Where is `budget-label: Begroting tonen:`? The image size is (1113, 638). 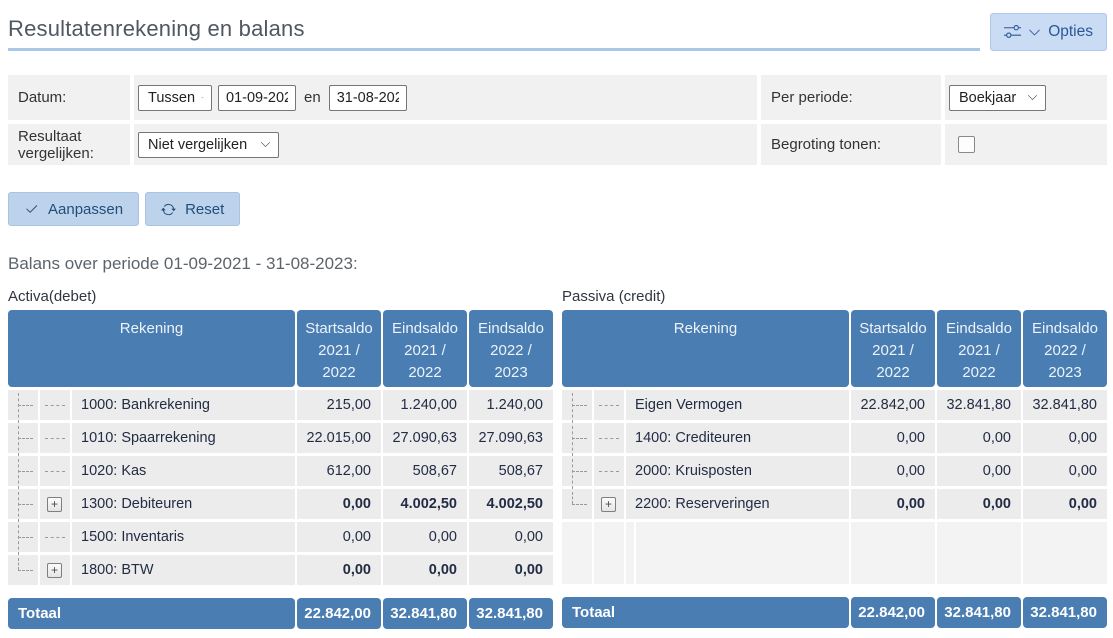
budget-label: Begroting tonen: is located at coordinates (851, 144).